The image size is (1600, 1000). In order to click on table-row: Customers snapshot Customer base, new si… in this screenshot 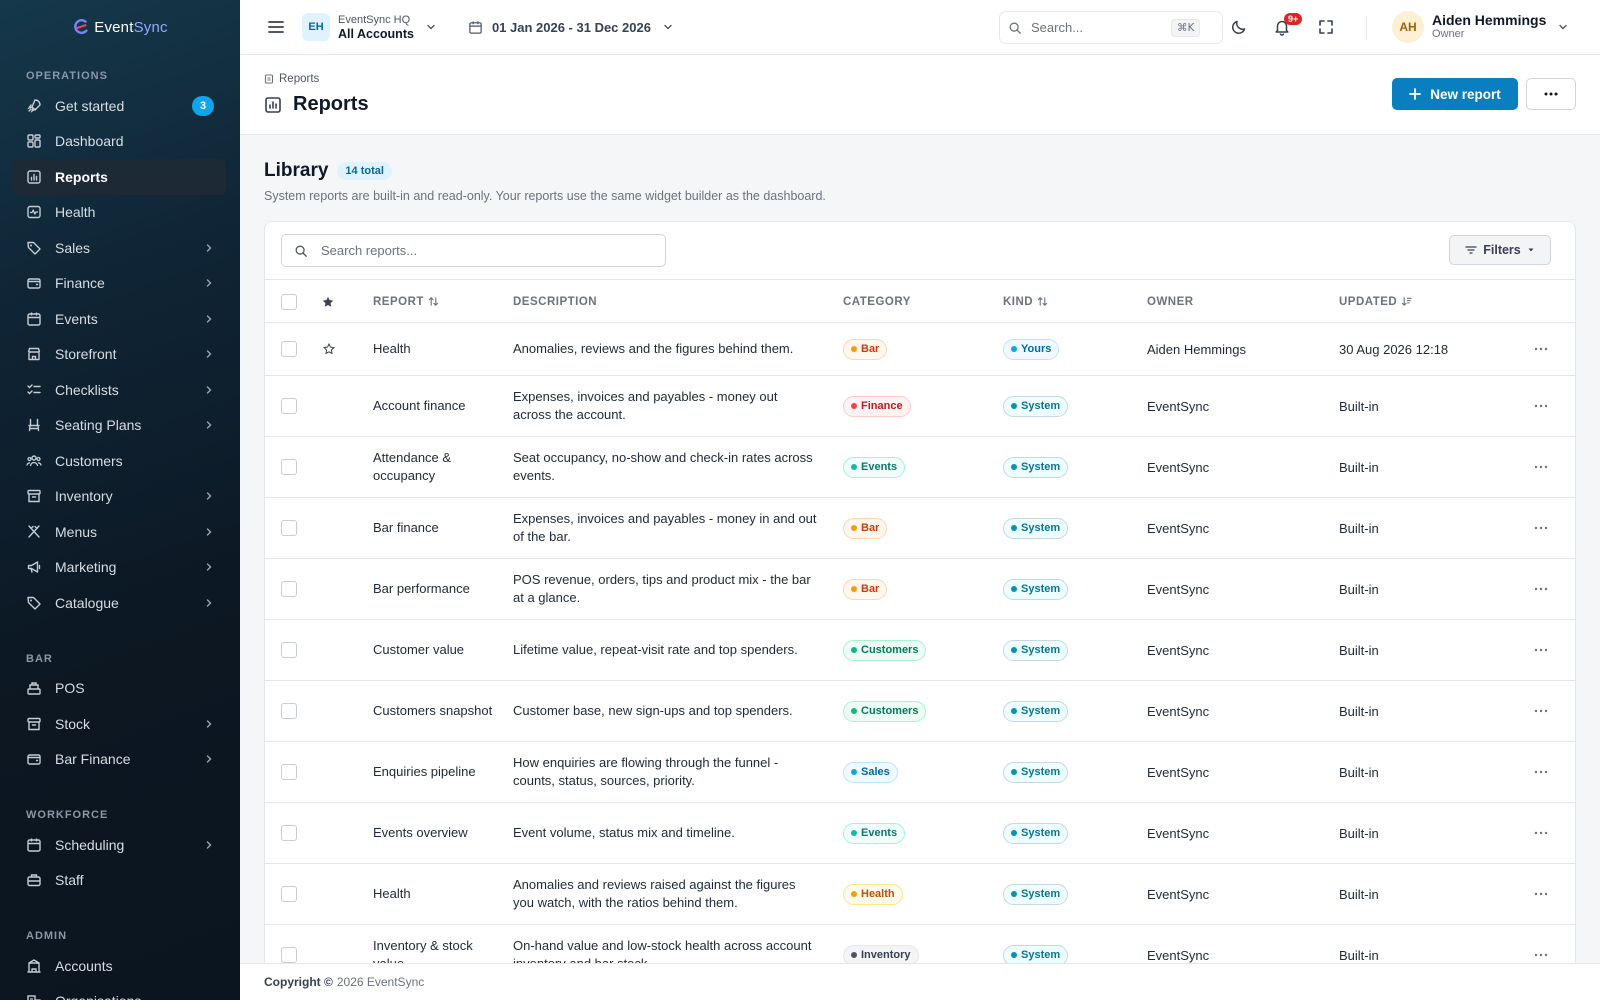, I will do `click(920, 711)`.